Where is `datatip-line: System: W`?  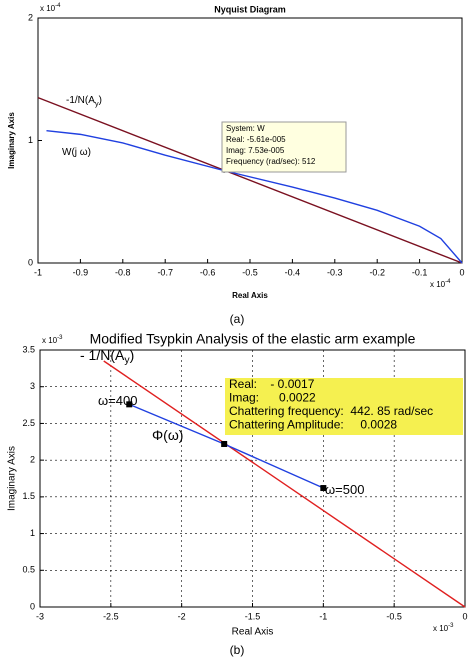
datatip-line: System: W is located at coordinates (245, 128).